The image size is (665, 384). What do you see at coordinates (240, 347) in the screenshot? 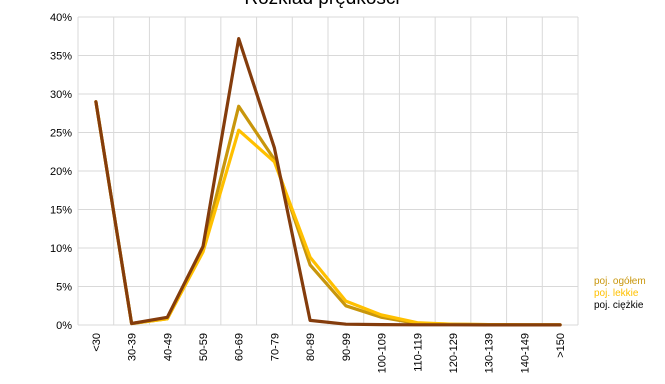
I see `x-tick-label: 60-69` at bounding box center [240, 347].